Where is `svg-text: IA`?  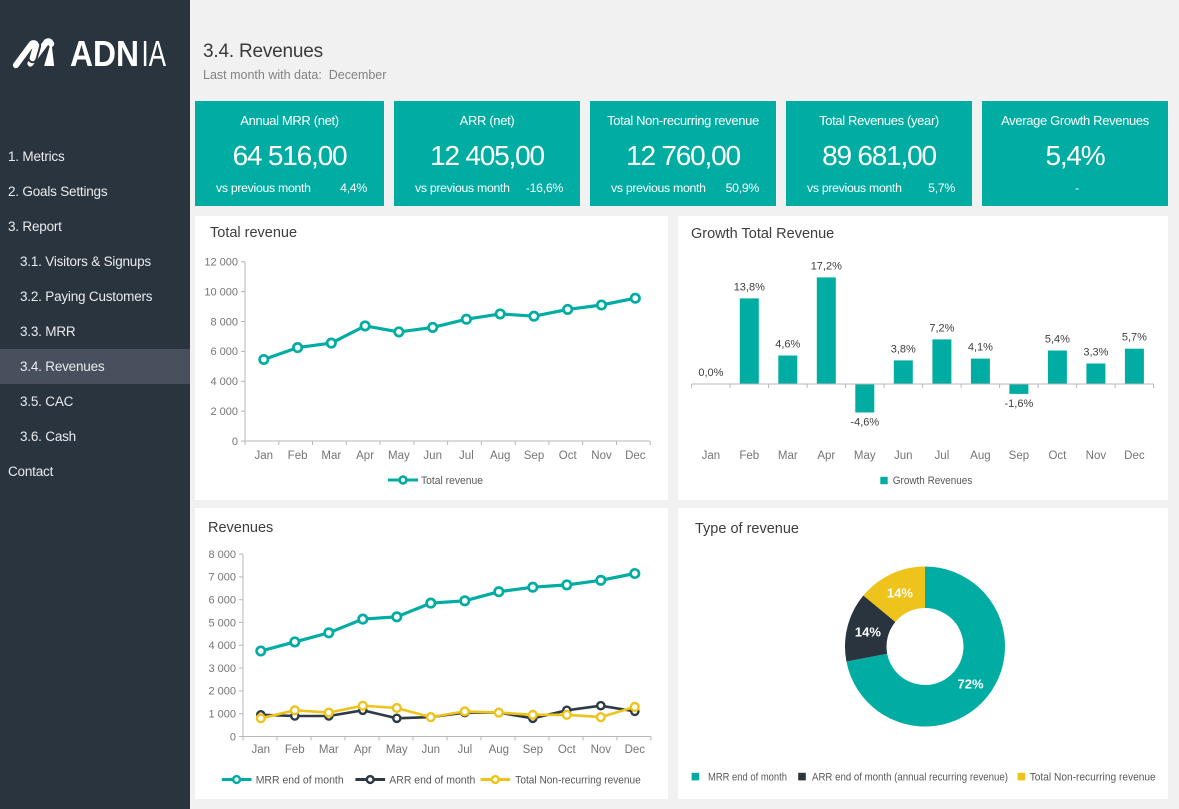
svg-text: IA is located at coordinates (154, 53).